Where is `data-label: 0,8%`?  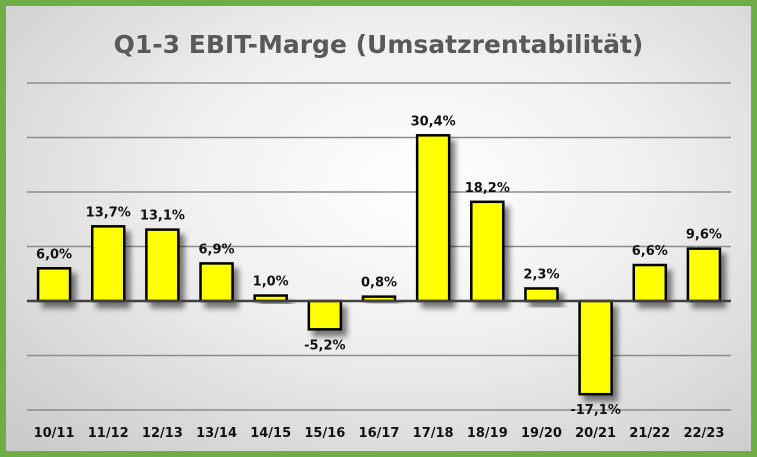
data-label: 0,8% is located at coordinates (379, 283).